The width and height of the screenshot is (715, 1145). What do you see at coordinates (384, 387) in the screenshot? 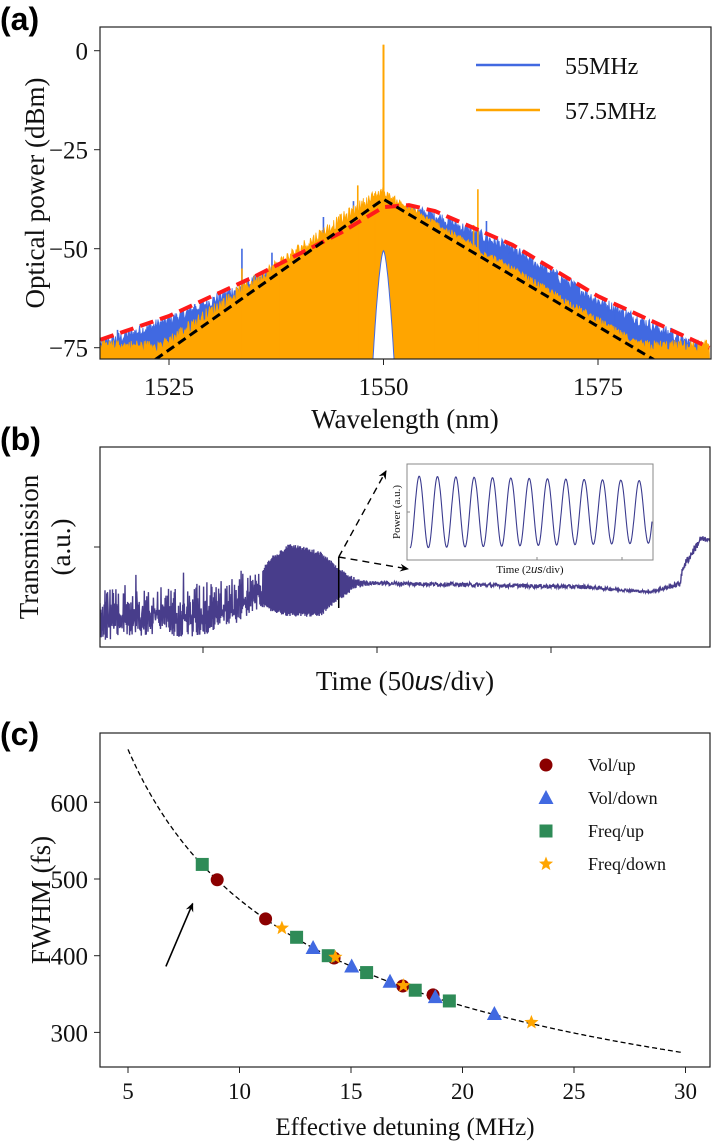
I see `x-tick-label: 1550` at bounding box center [384, 387].